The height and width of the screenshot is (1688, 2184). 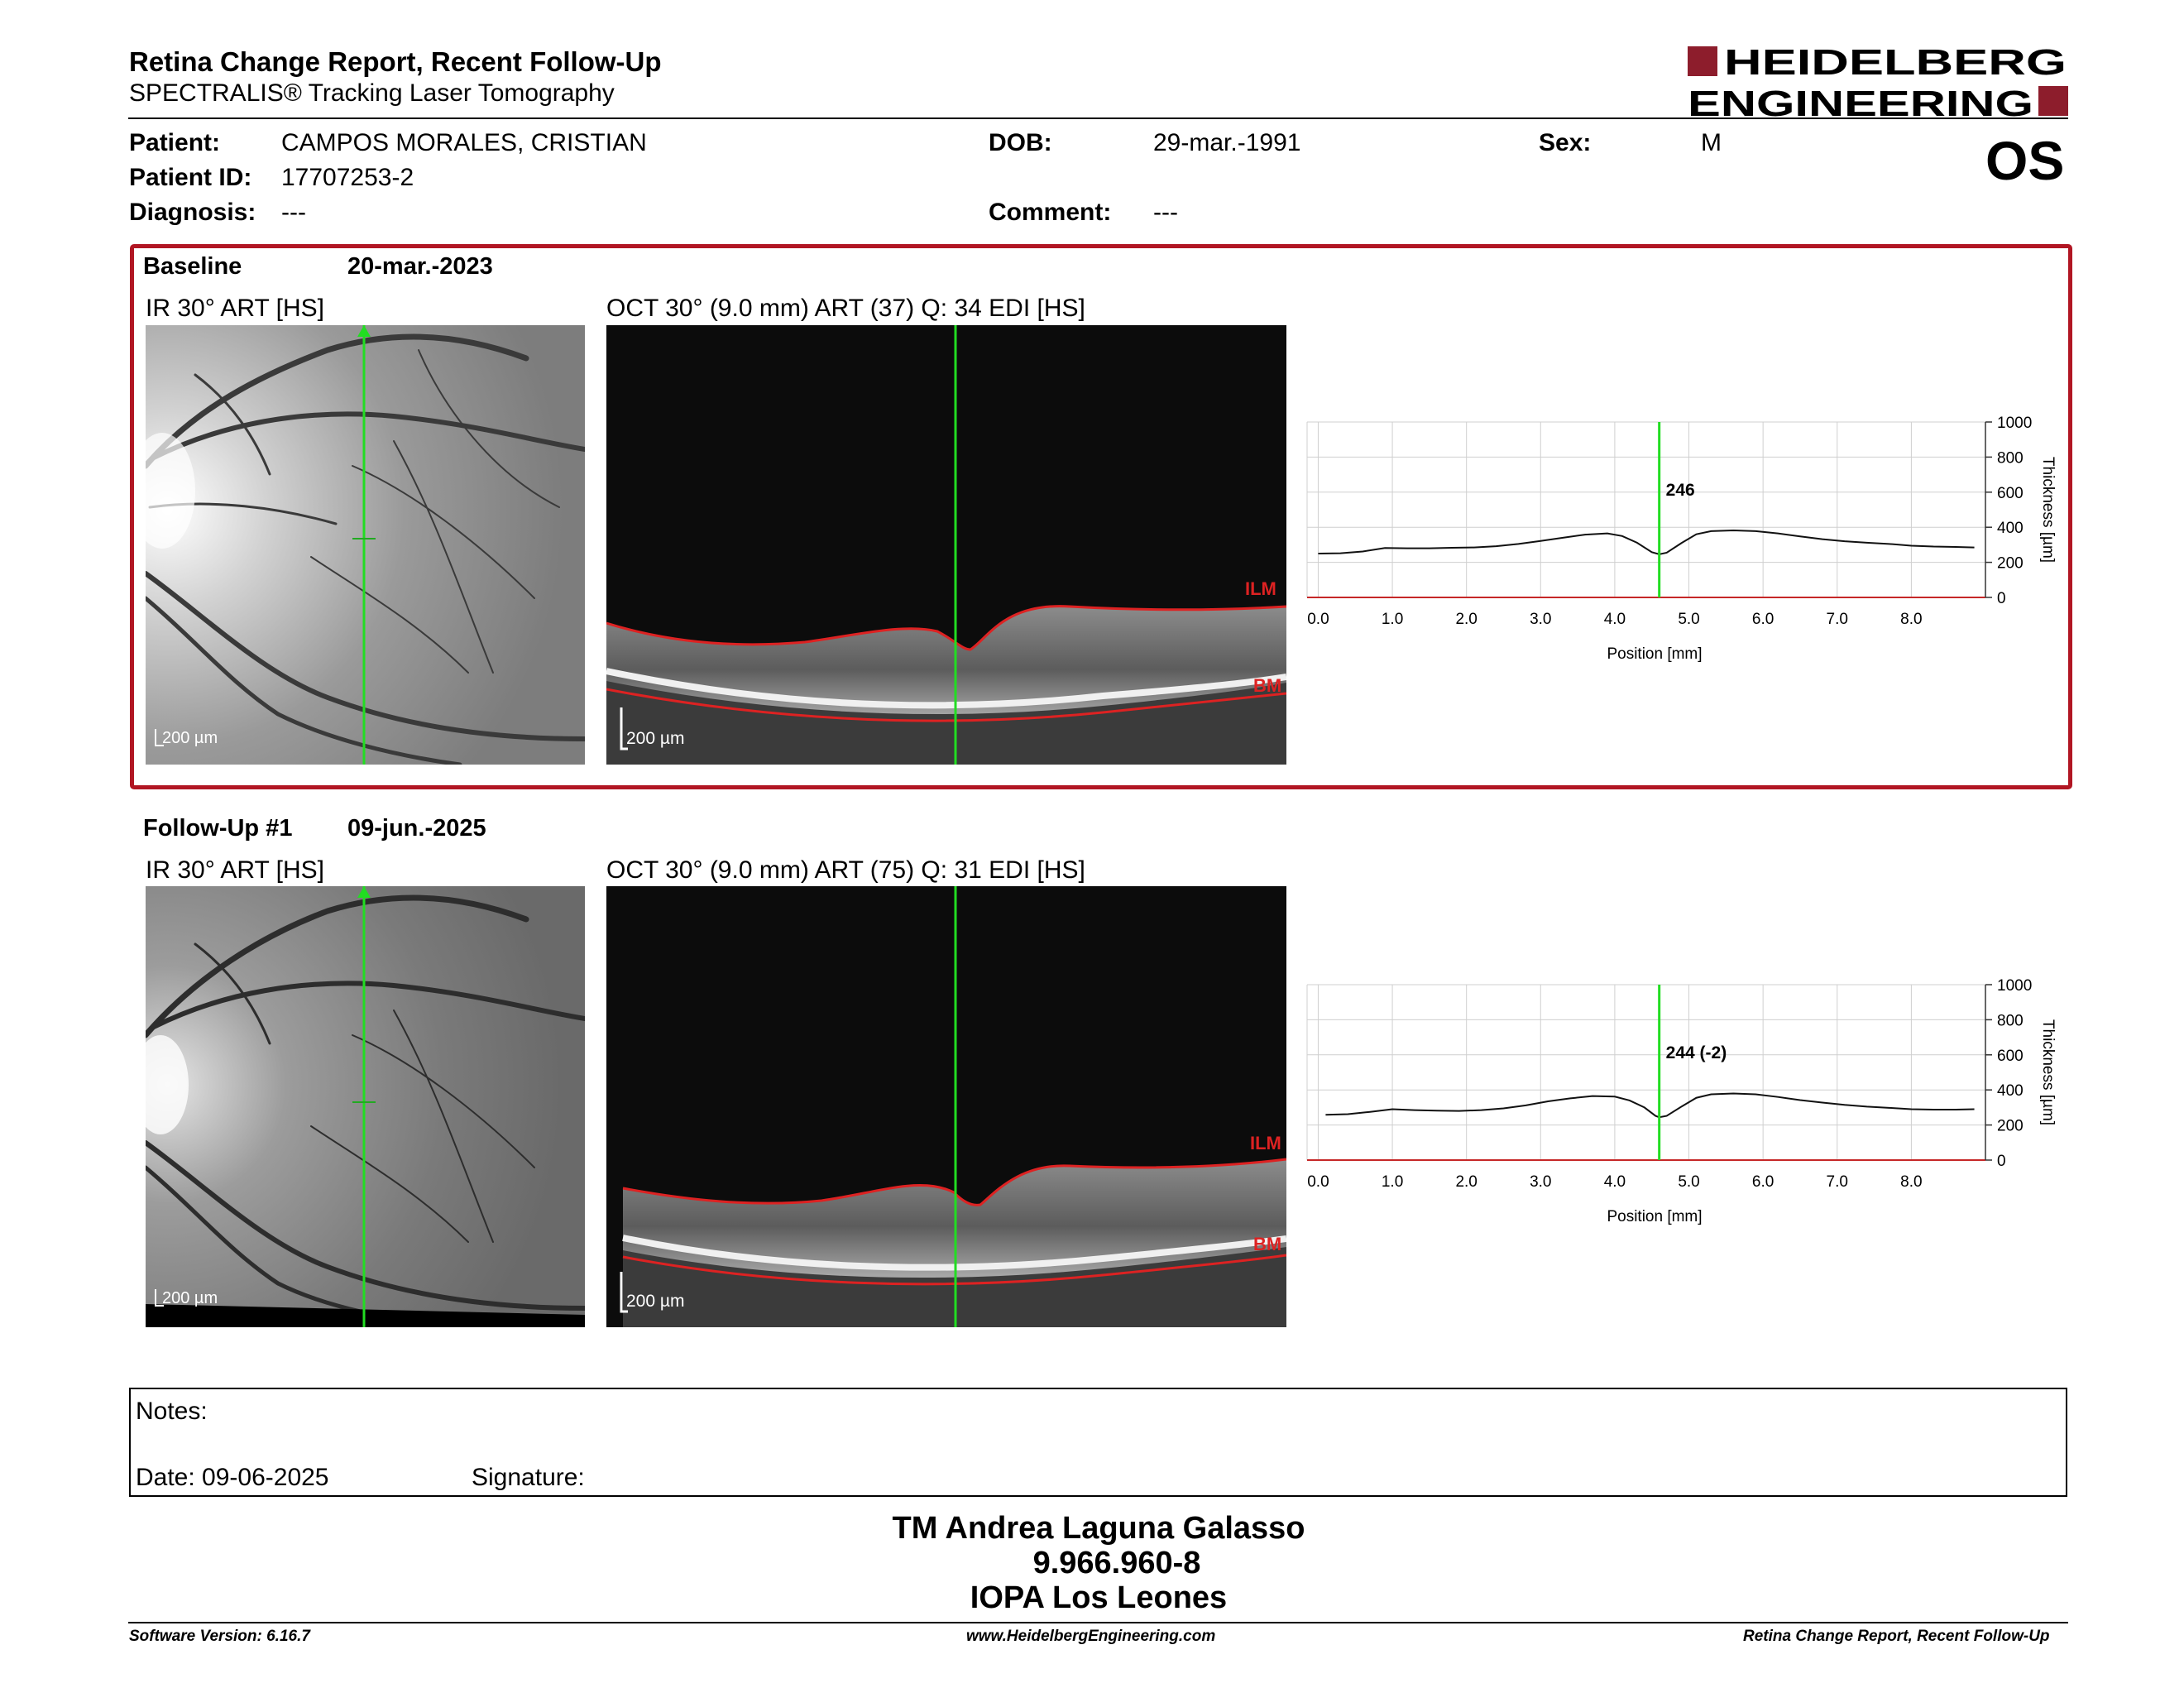 What do you see at coordinates (1895, 63) in the screenshot?
I see `logo-line1: HEIDELBERG` at bounding box center [1895, 63].